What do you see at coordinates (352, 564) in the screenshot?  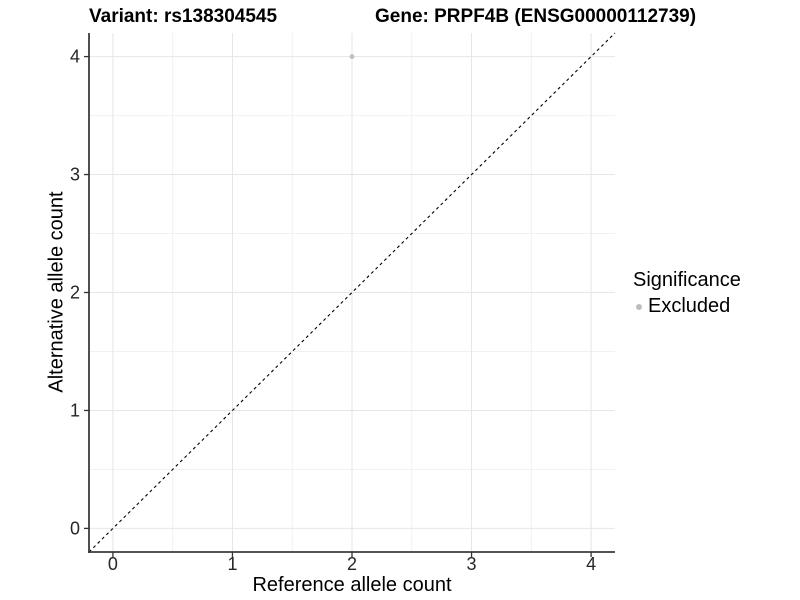 I see `x-tick-label: 2` at bounding box center [352, 564].